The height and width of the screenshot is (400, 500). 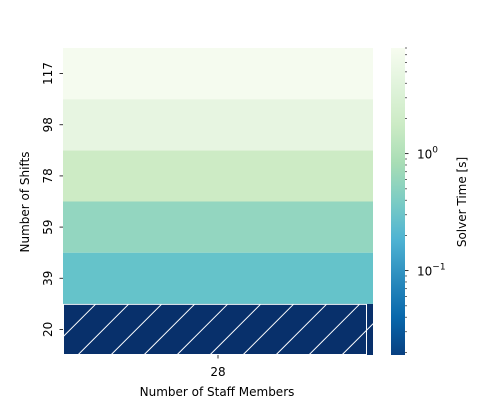 I want to click on y-tick-label-98: 98, so click(x=48, y=124).